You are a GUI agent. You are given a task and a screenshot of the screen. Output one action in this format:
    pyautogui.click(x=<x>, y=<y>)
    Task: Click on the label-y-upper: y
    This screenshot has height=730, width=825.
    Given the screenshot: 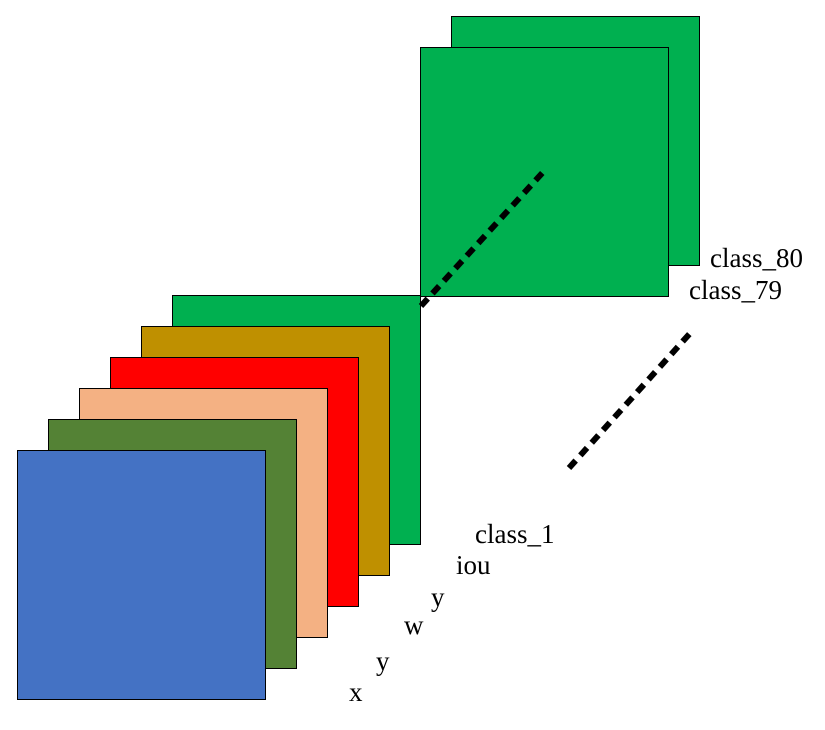 What is the action you would take?
    pyautogui.click(x=438, y=597)
    